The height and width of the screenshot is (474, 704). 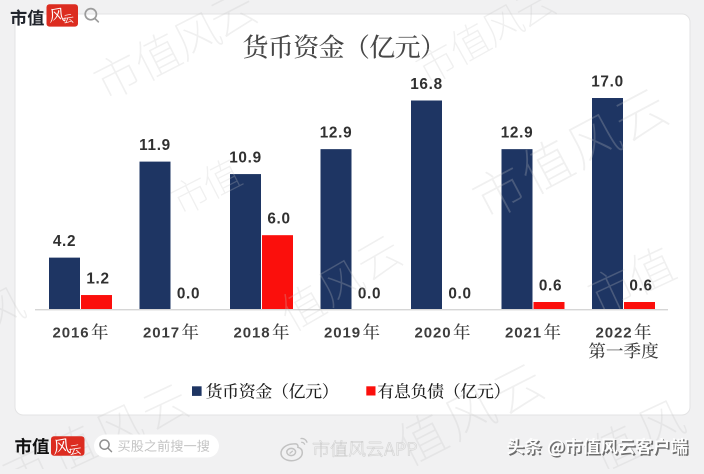 I want to click on svg-text: 2019, so click(x=342, y=333).